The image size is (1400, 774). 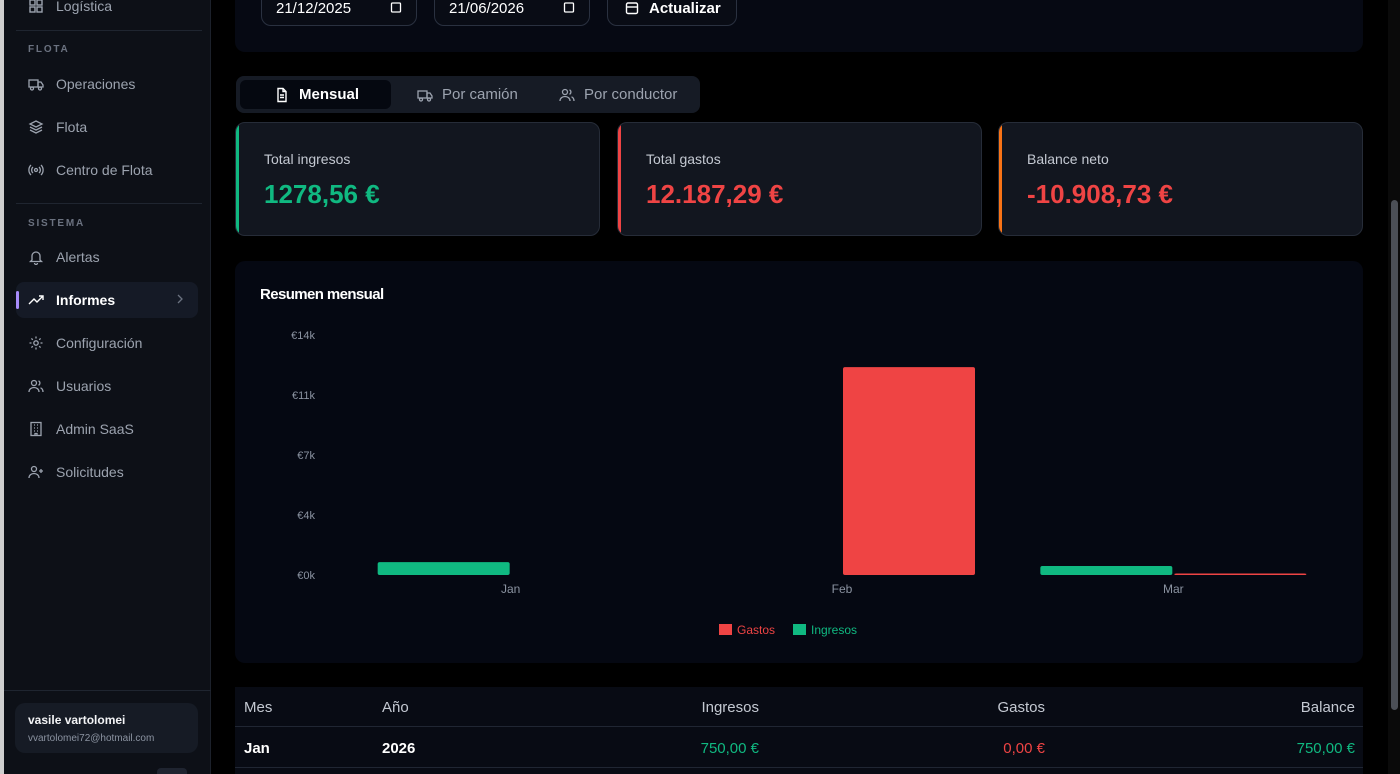 What do you see at coordinates (1173, 589) in the screenshot?
I see `x-tick-label: Mar` at bounding box center [1173, 589].